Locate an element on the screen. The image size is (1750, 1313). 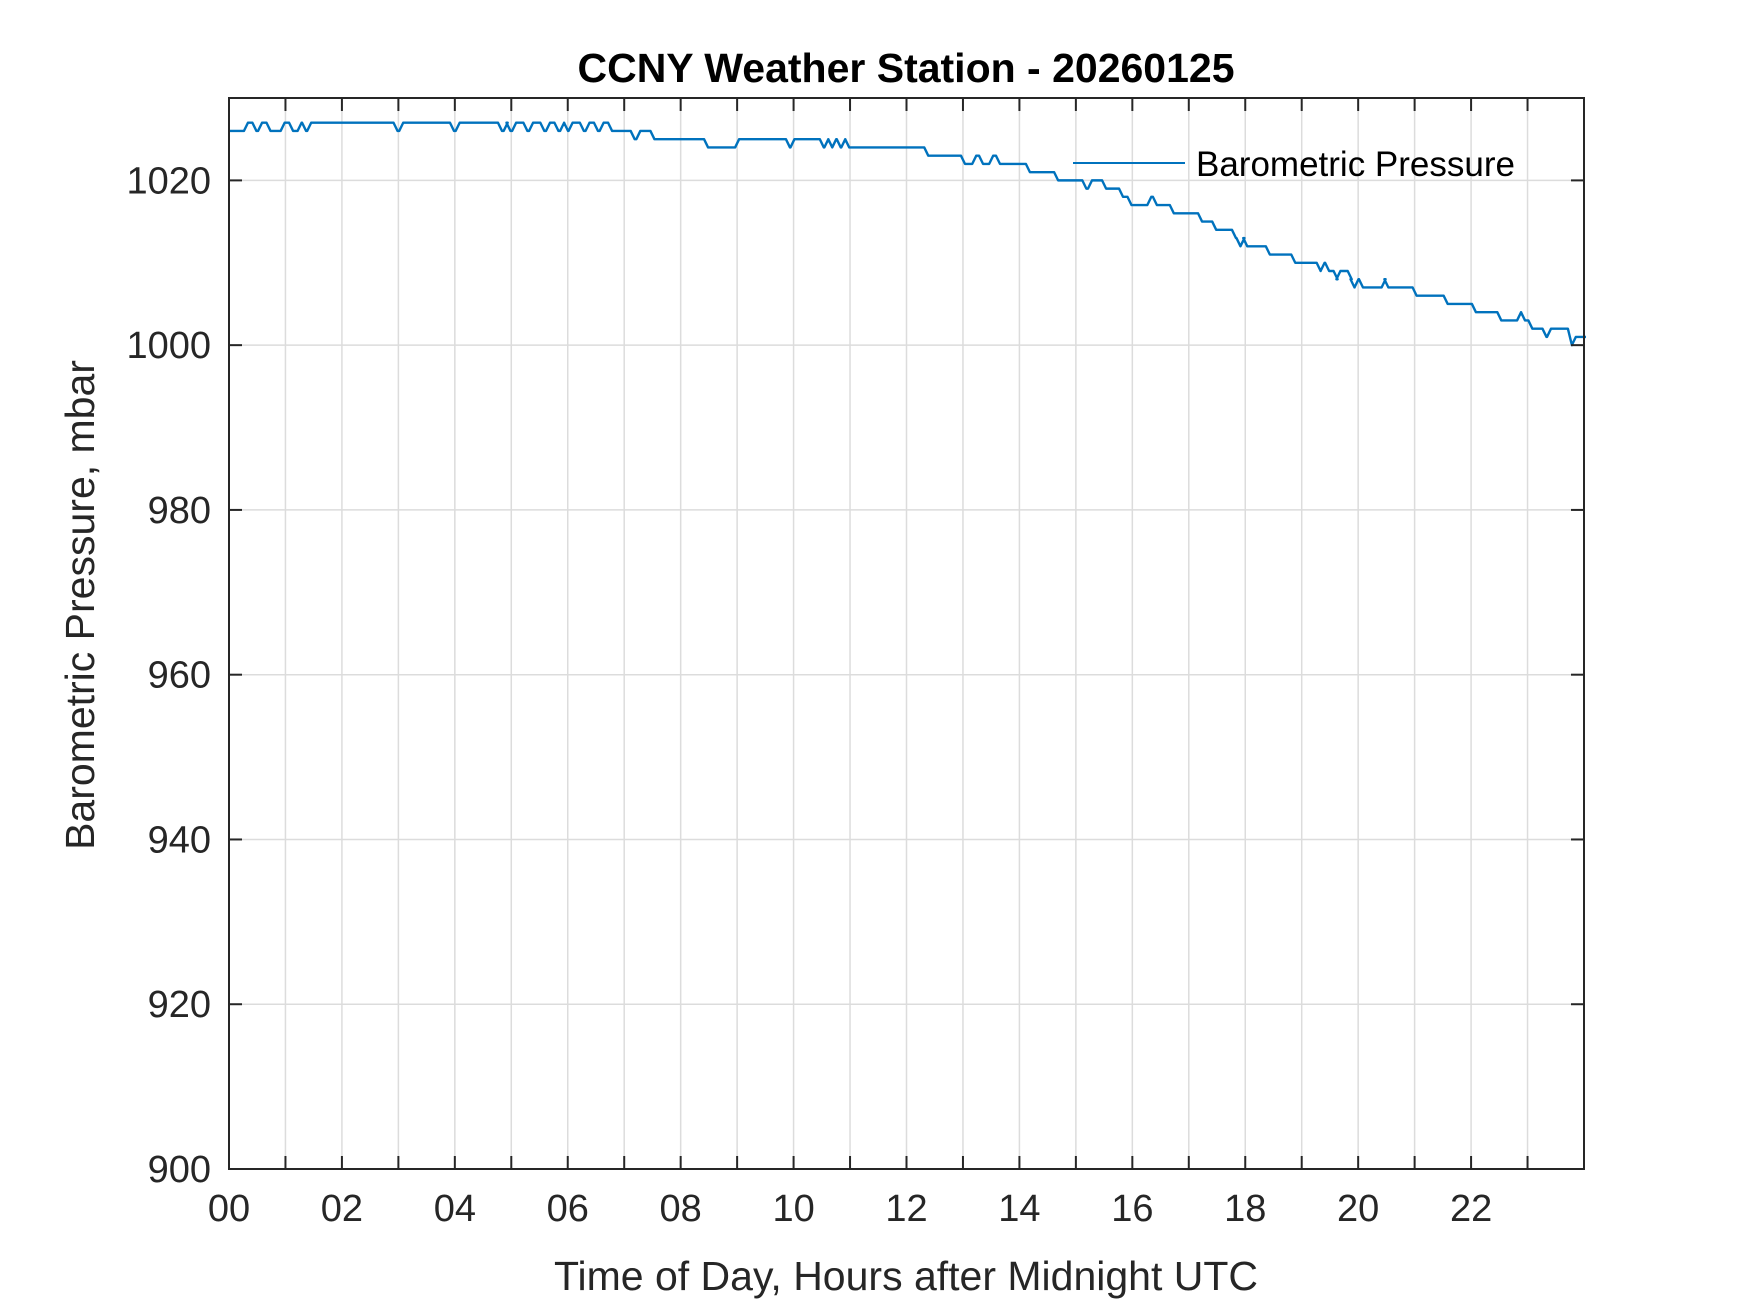
x-tick-label: 00 is located at coordinates (229, 1209).